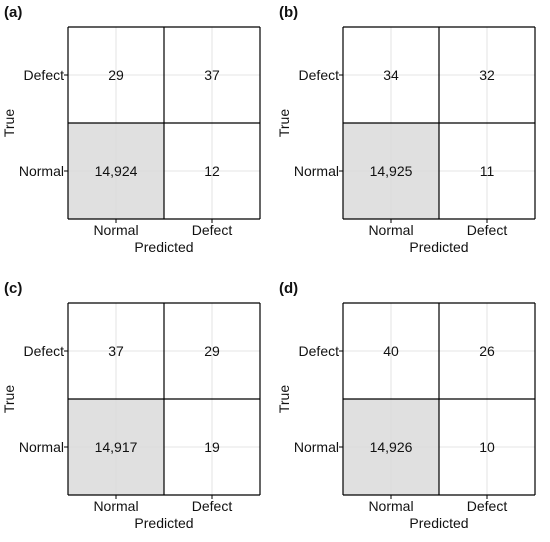 Image resolution: width=550 pixels, height=542 pixels. What do you see at coordinates (487, 75) in the screenshot?
I see `cell-value-label: 32` at bounding box center [487, 75].